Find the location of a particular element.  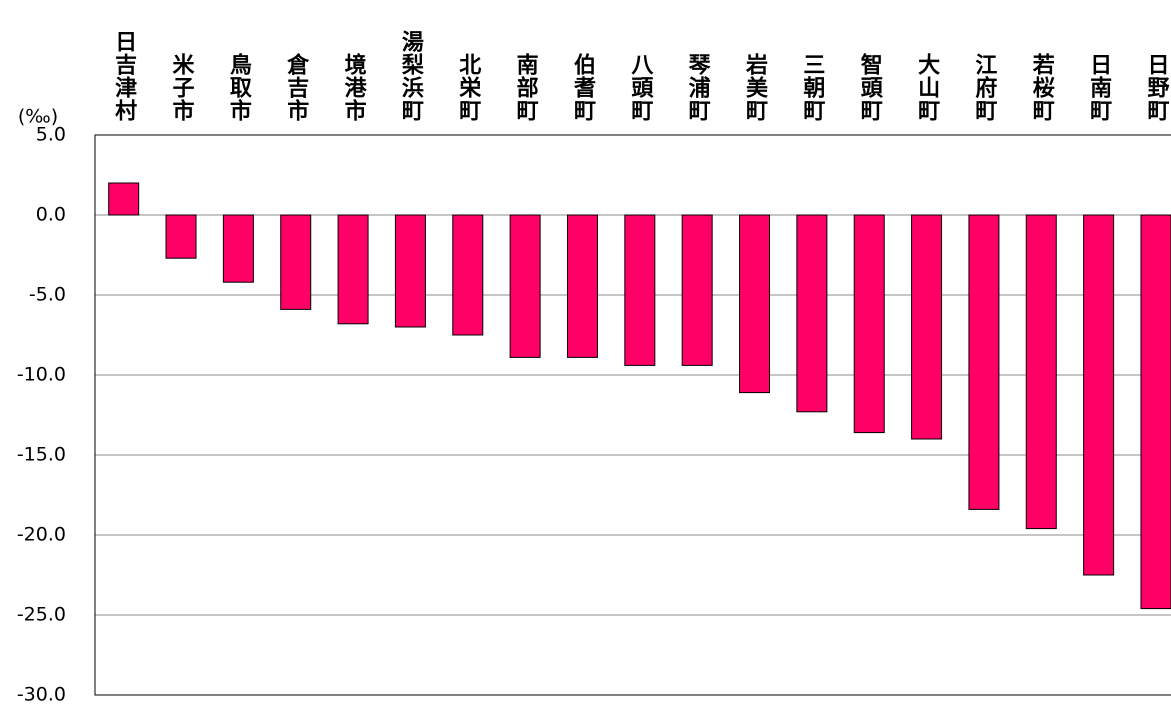

y-tick-label: -10.0 is located at coordinates (41, 375).